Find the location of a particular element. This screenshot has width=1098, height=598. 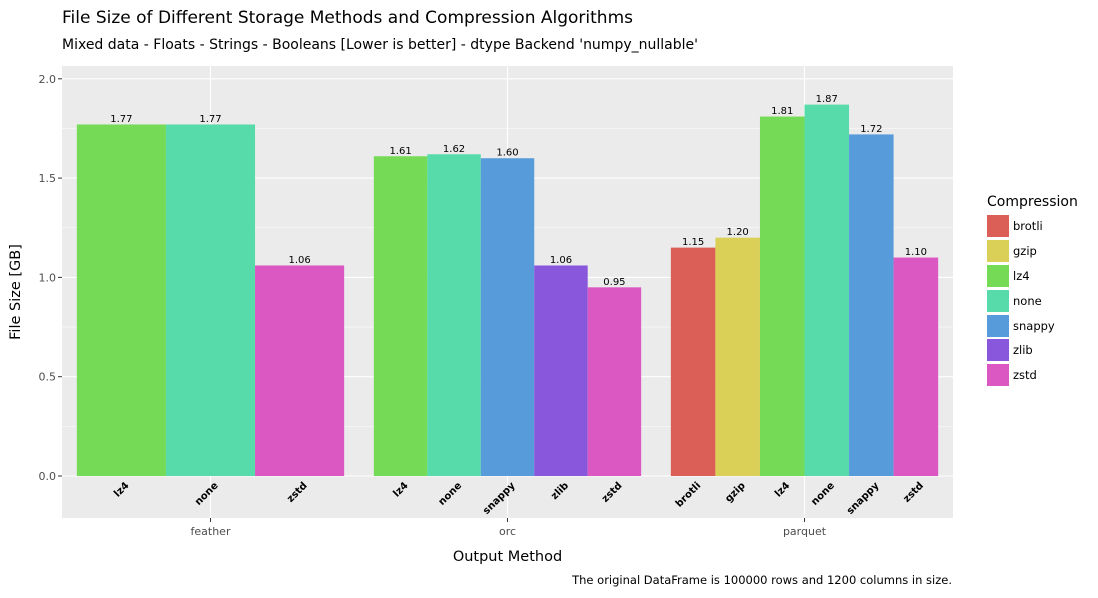

legend-label: gzip is located at coordinates (1025, 251).